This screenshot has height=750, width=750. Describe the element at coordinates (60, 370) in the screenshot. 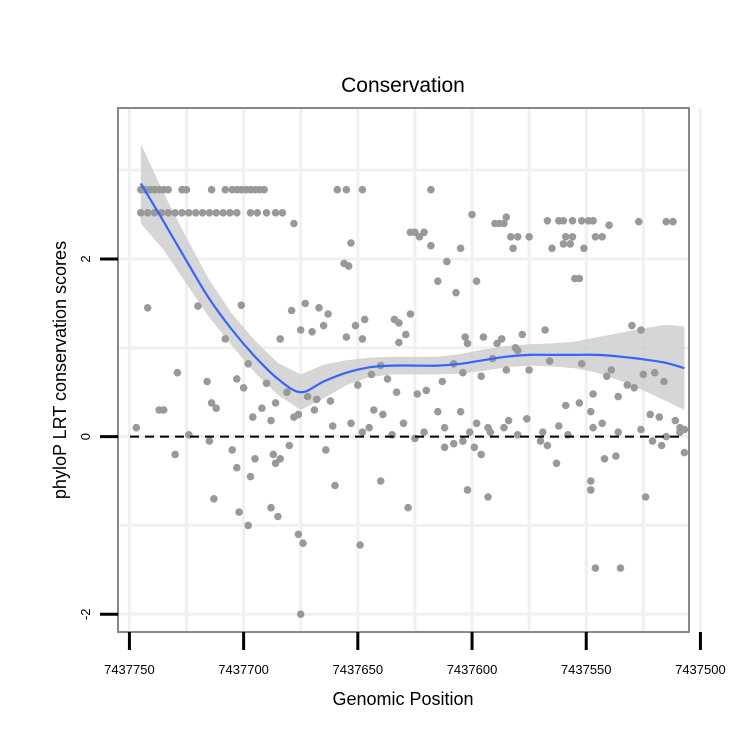

I see `y-axis-label: phyloP LRT conservation scores` at that location.